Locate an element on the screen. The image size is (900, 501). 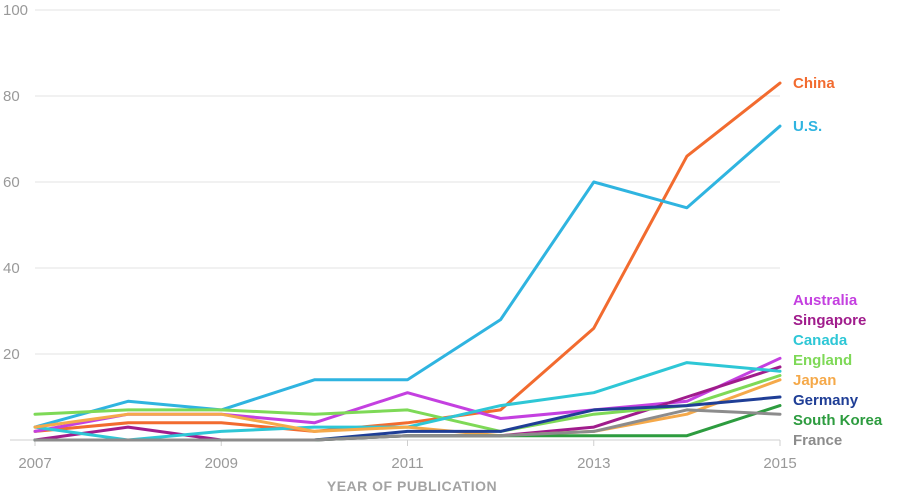
x-tick-label-2009: 2009 is located at coordinates (221, 463).